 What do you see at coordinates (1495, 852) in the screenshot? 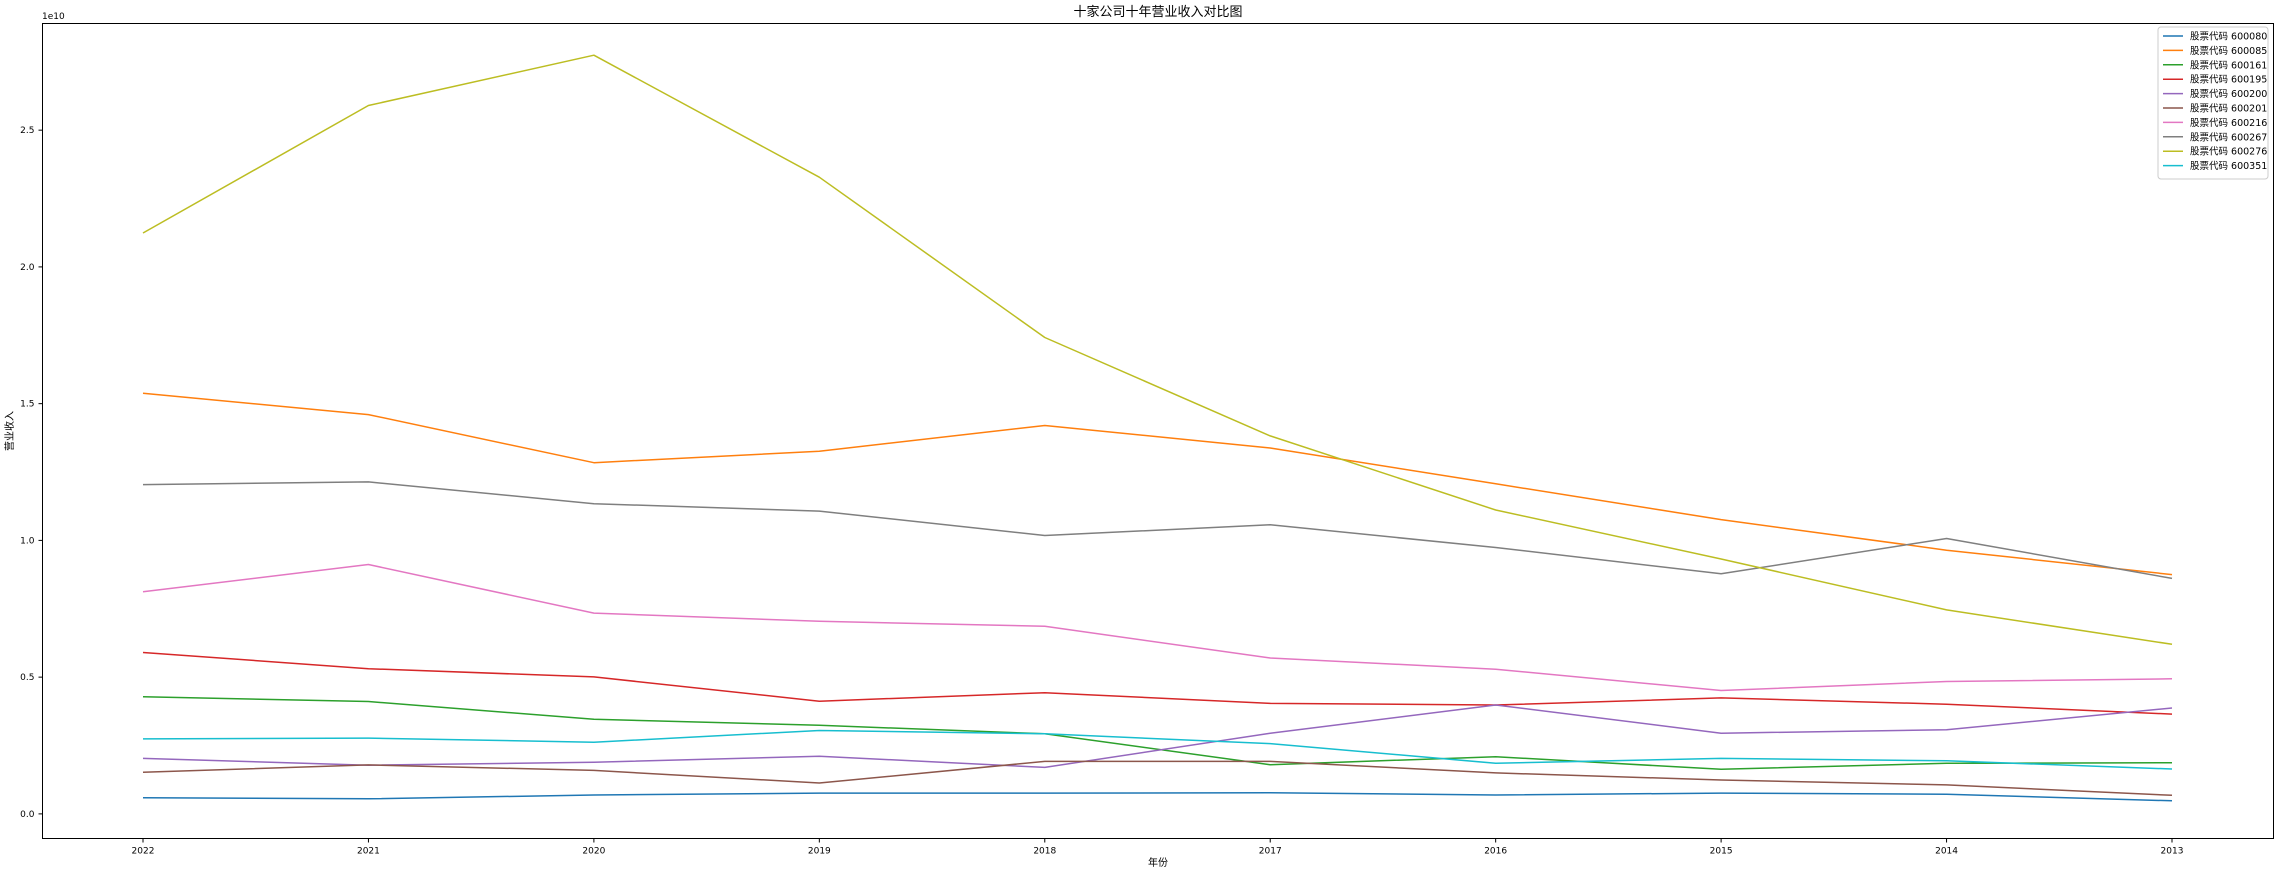
I see `x-tick-label: 2016` at bounding box center [1495, 852].